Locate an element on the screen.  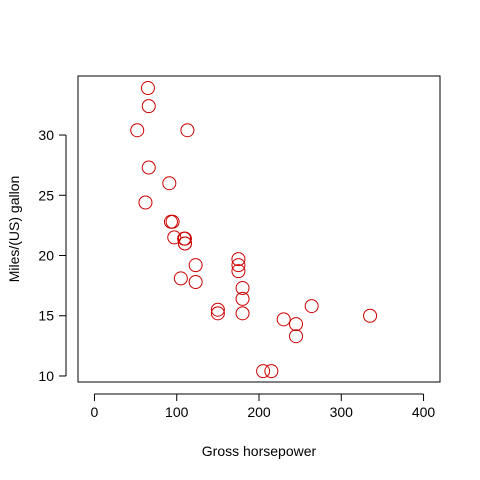
x-tick-label: 300 is located at coordinates (342, 412).